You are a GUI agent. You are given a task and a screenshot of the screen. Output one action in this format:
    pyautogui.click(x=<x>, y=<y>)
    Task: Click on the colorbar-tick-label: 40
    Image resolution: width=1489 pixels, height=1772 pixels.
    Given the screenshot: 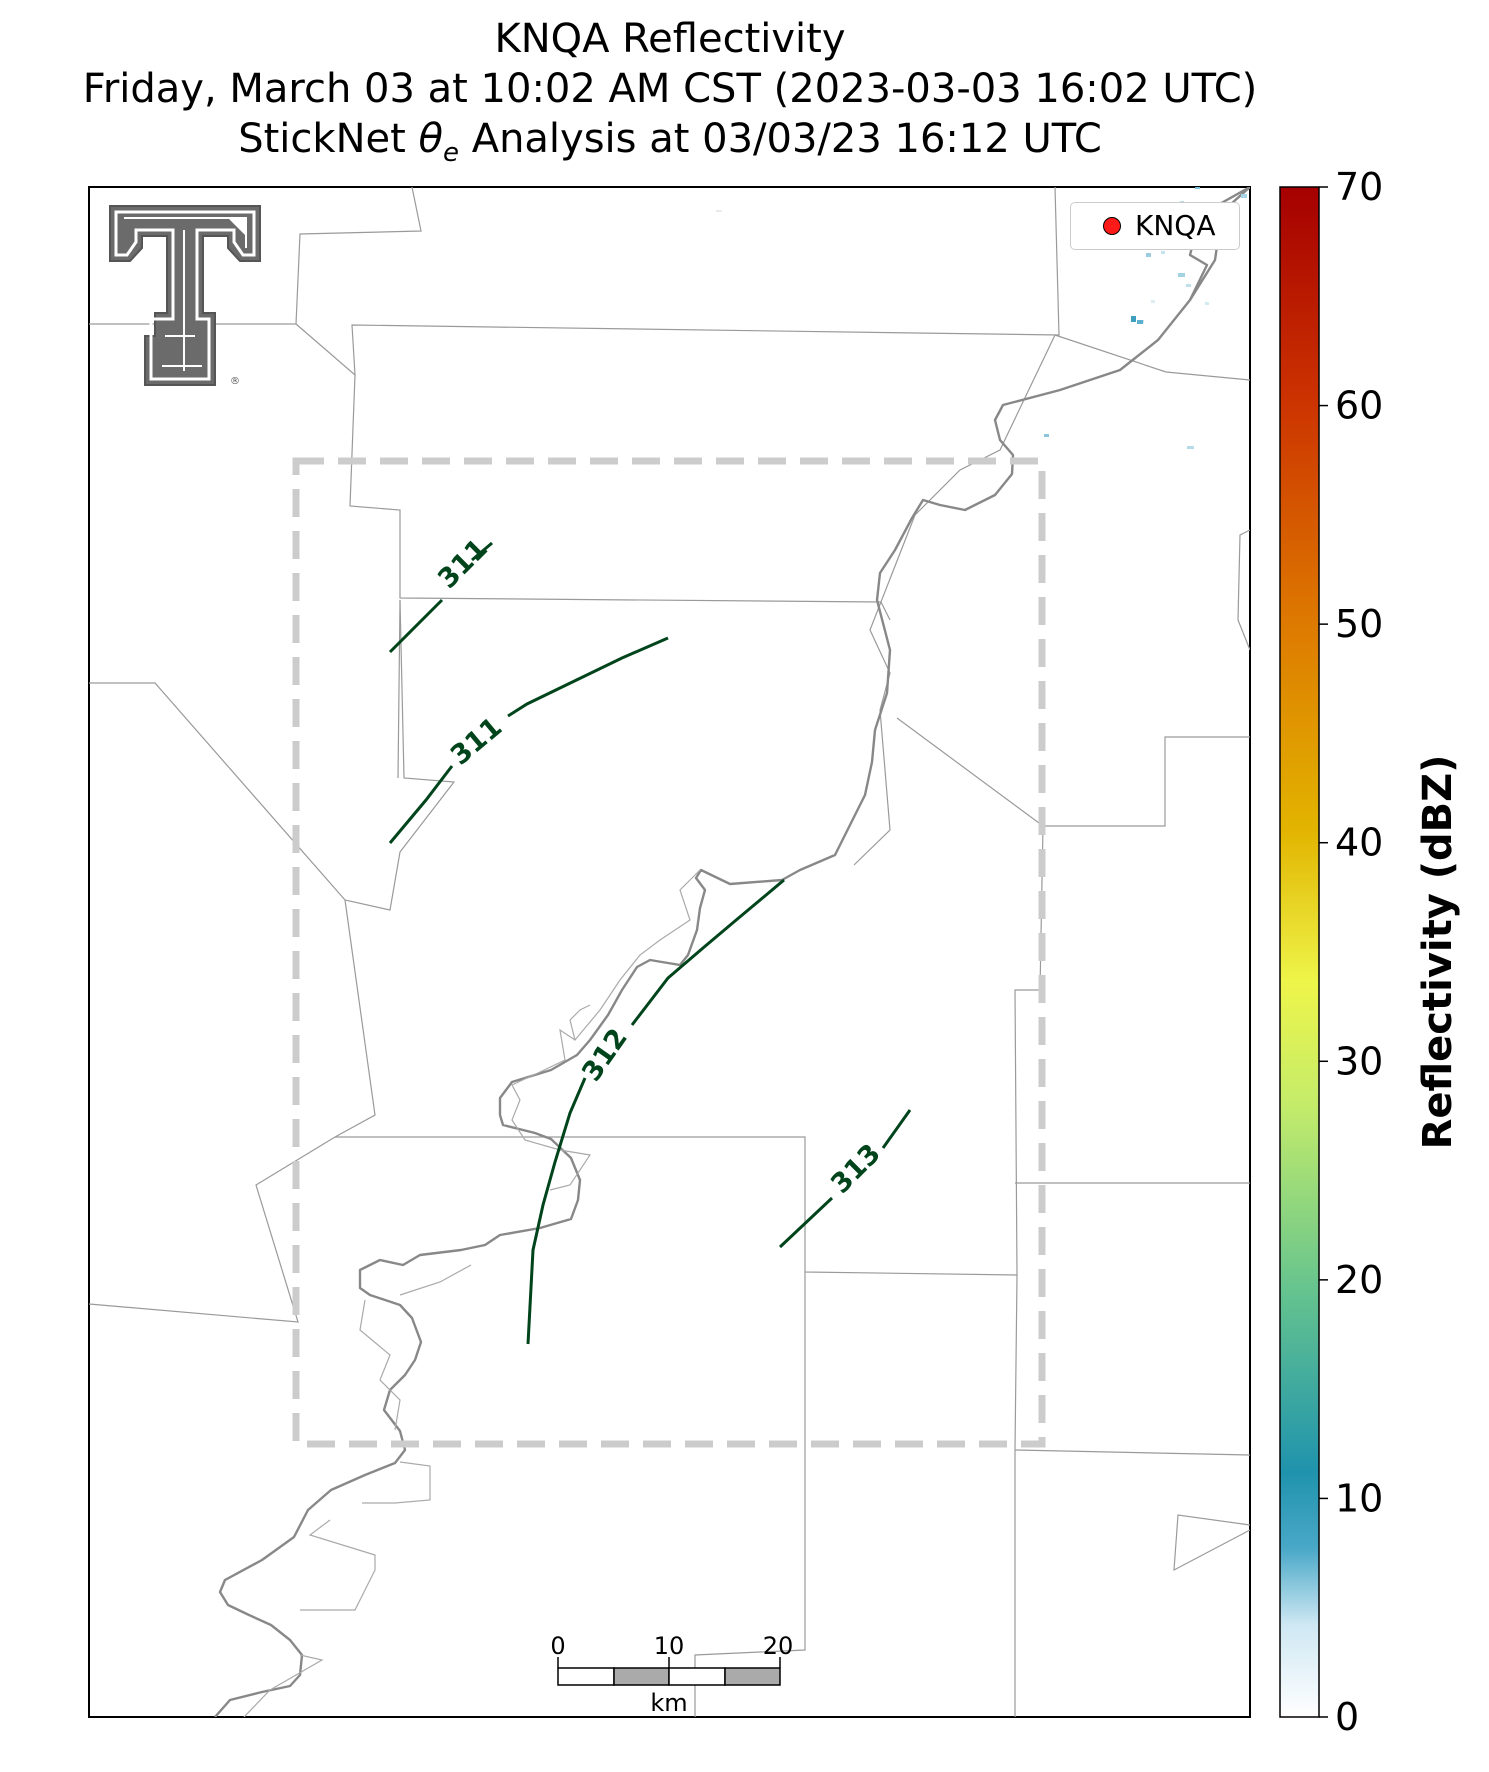 What is the action you would take?
    pyautogui.click(x=1359, y=843)
    